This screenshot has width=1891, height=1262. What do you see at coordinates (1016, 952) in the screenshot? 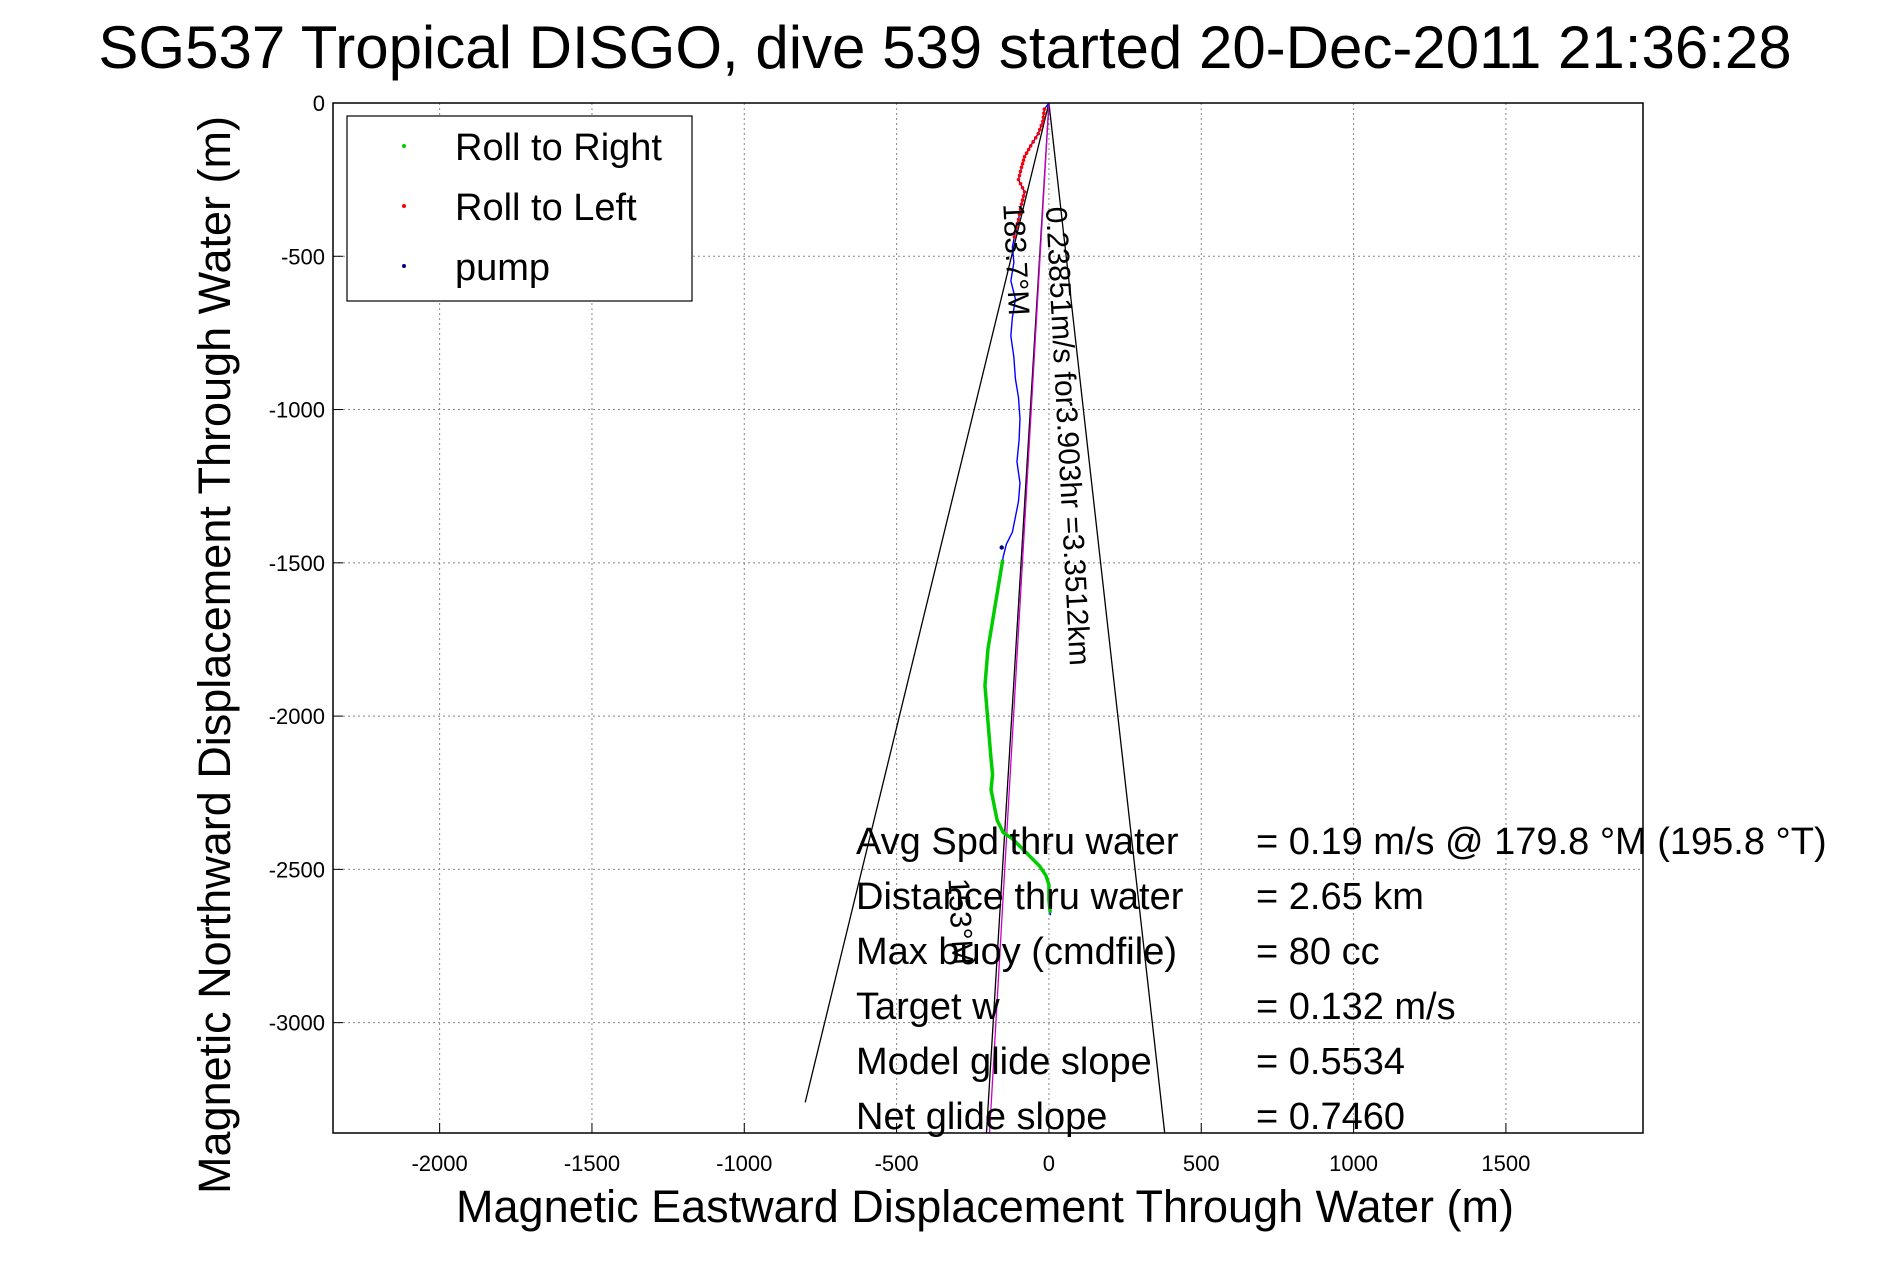
I see `stat-label: Max buoy (cmdfile)` at bounding box center [1016, 952].